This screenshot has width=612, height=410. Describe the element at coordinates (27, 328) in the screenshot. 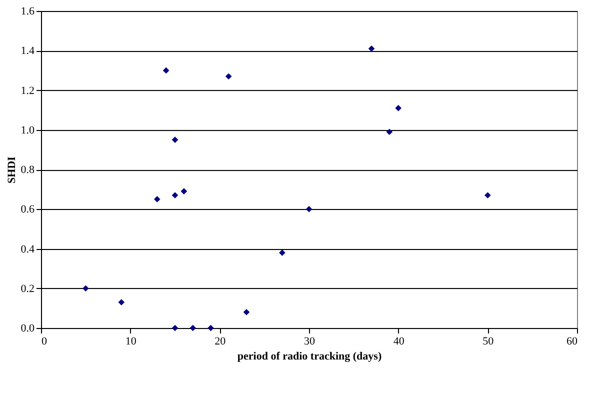

I see `y-tick-label: 0.0` at that location.